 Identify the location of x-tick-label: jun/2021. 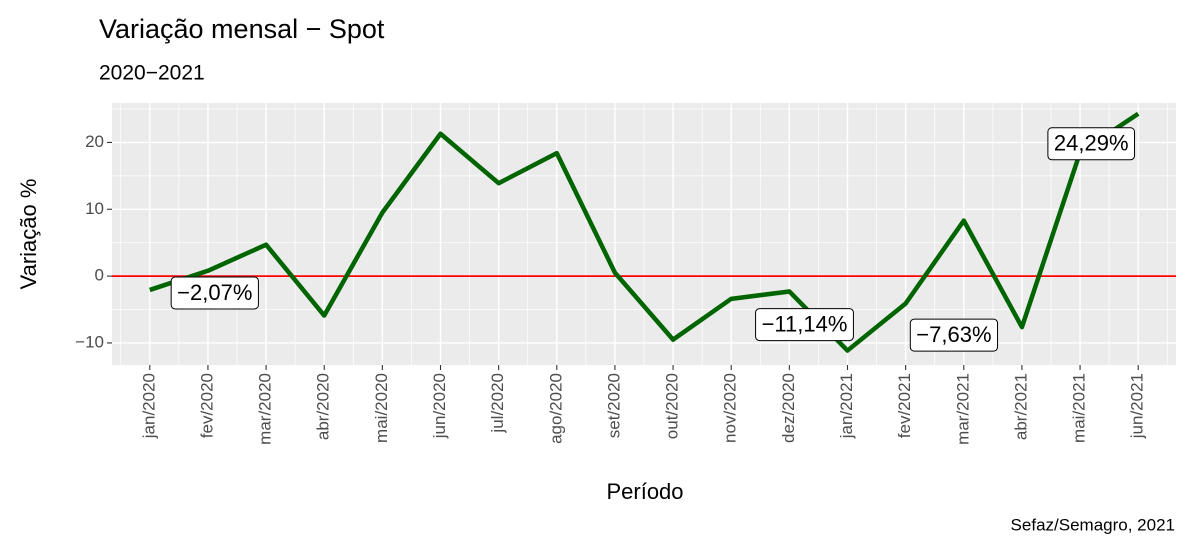
(1137, 406).